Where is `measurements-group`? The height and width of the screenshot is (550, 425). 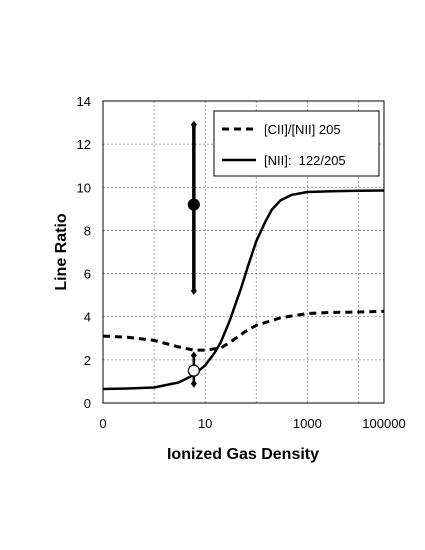
measurements-group is located at coordinates (193, 254).